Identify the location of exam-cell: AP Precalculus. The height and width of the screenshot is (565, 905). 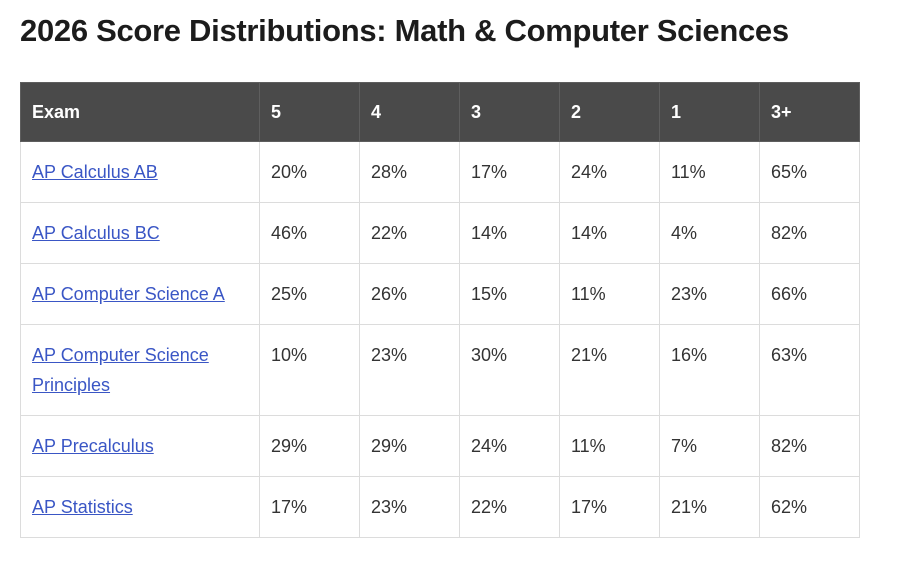
(140, 446).